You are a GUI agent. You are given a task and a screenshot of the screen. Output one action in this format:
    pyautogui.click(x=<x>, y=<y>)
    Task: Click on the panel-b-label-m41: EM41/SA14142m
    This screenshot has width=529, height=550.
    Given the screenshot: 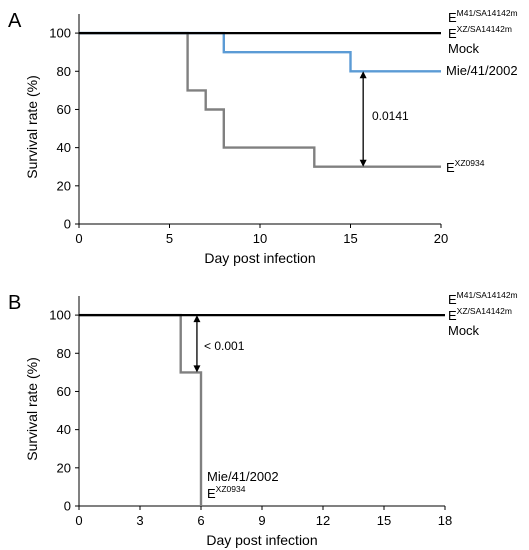 What is the action you would take?
    pyautogui.click(x=483, y=298)
    